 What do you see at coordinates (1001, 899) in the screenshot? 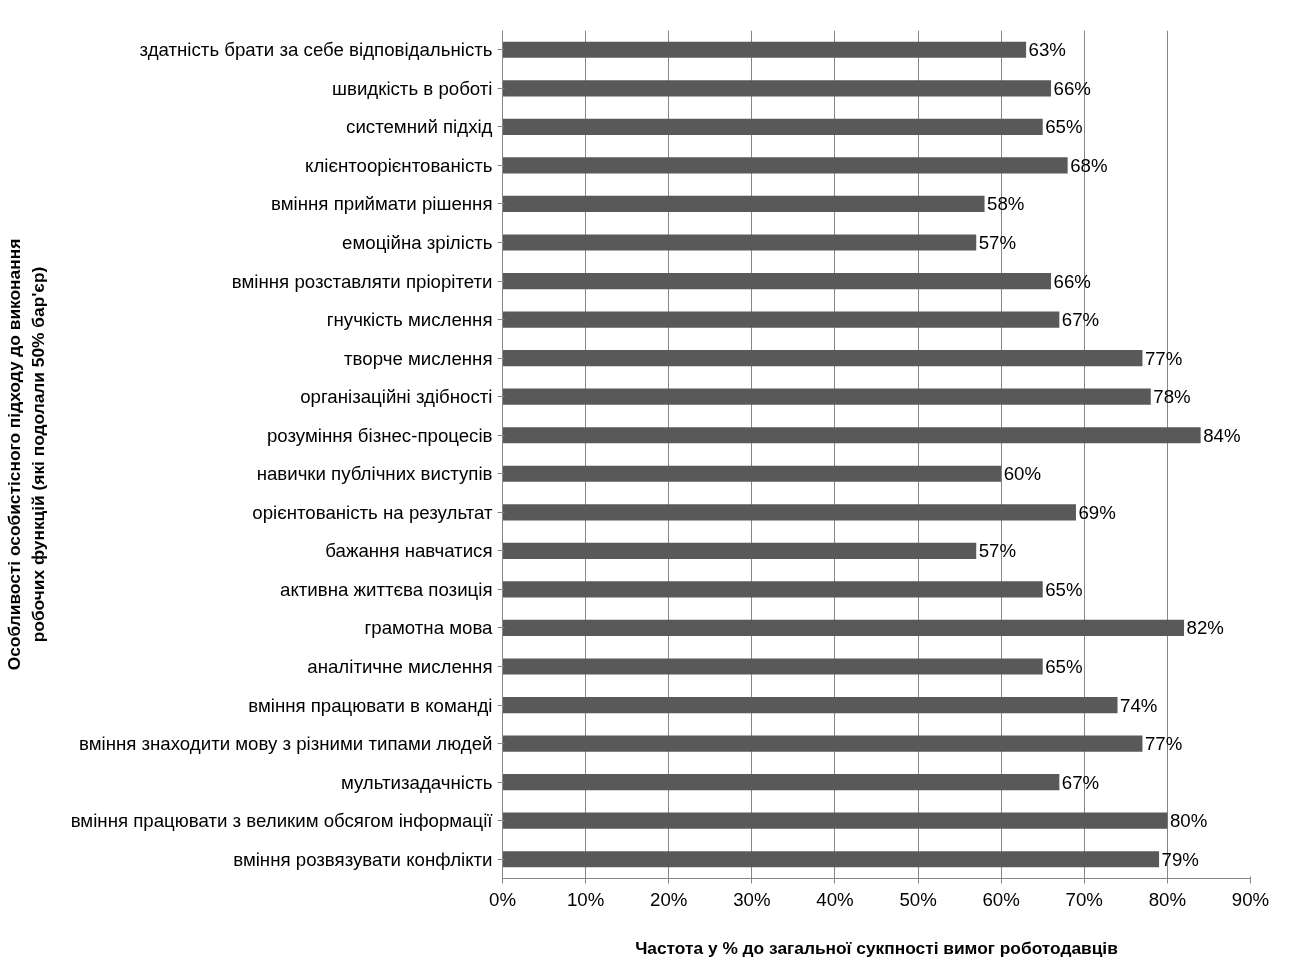
I see `x-tick-label: 60%` at bounding box center [1001, 899].